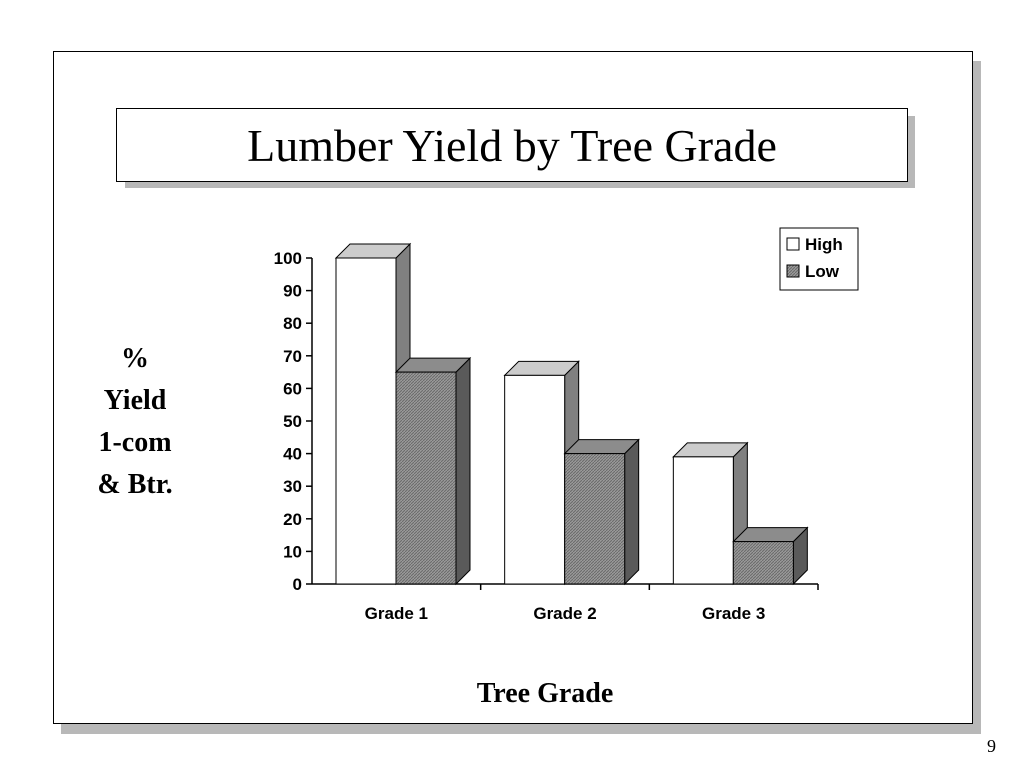 This screenshot has width=1024, height=768. What do you see at coordinates (824, 244) in the screenshot?
I see `legend-label: High` at bounding box center [824, 244].